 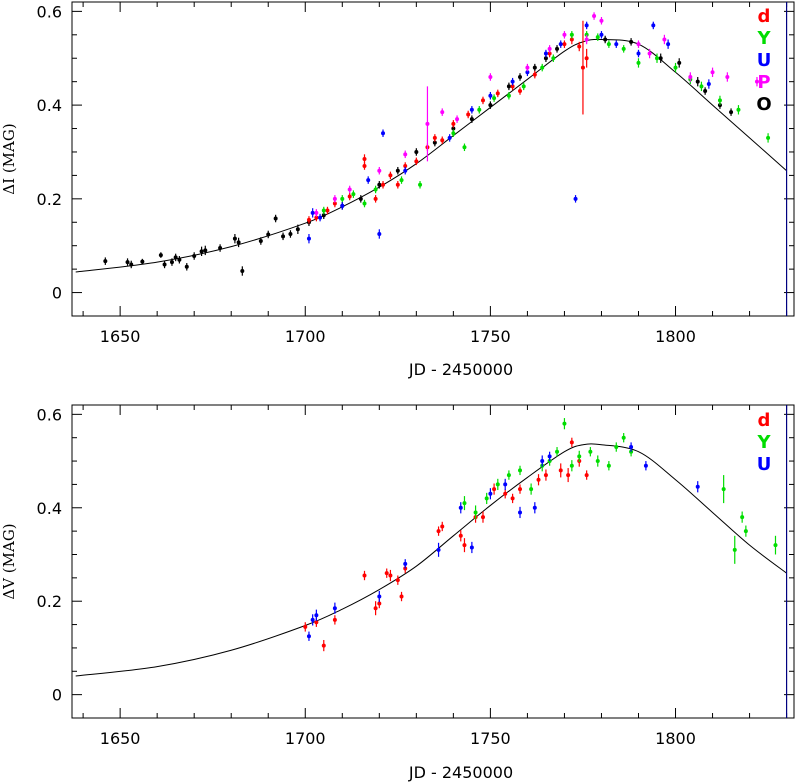 I want to click on y-tick-label: 0.4, so click(x=49, y=508).